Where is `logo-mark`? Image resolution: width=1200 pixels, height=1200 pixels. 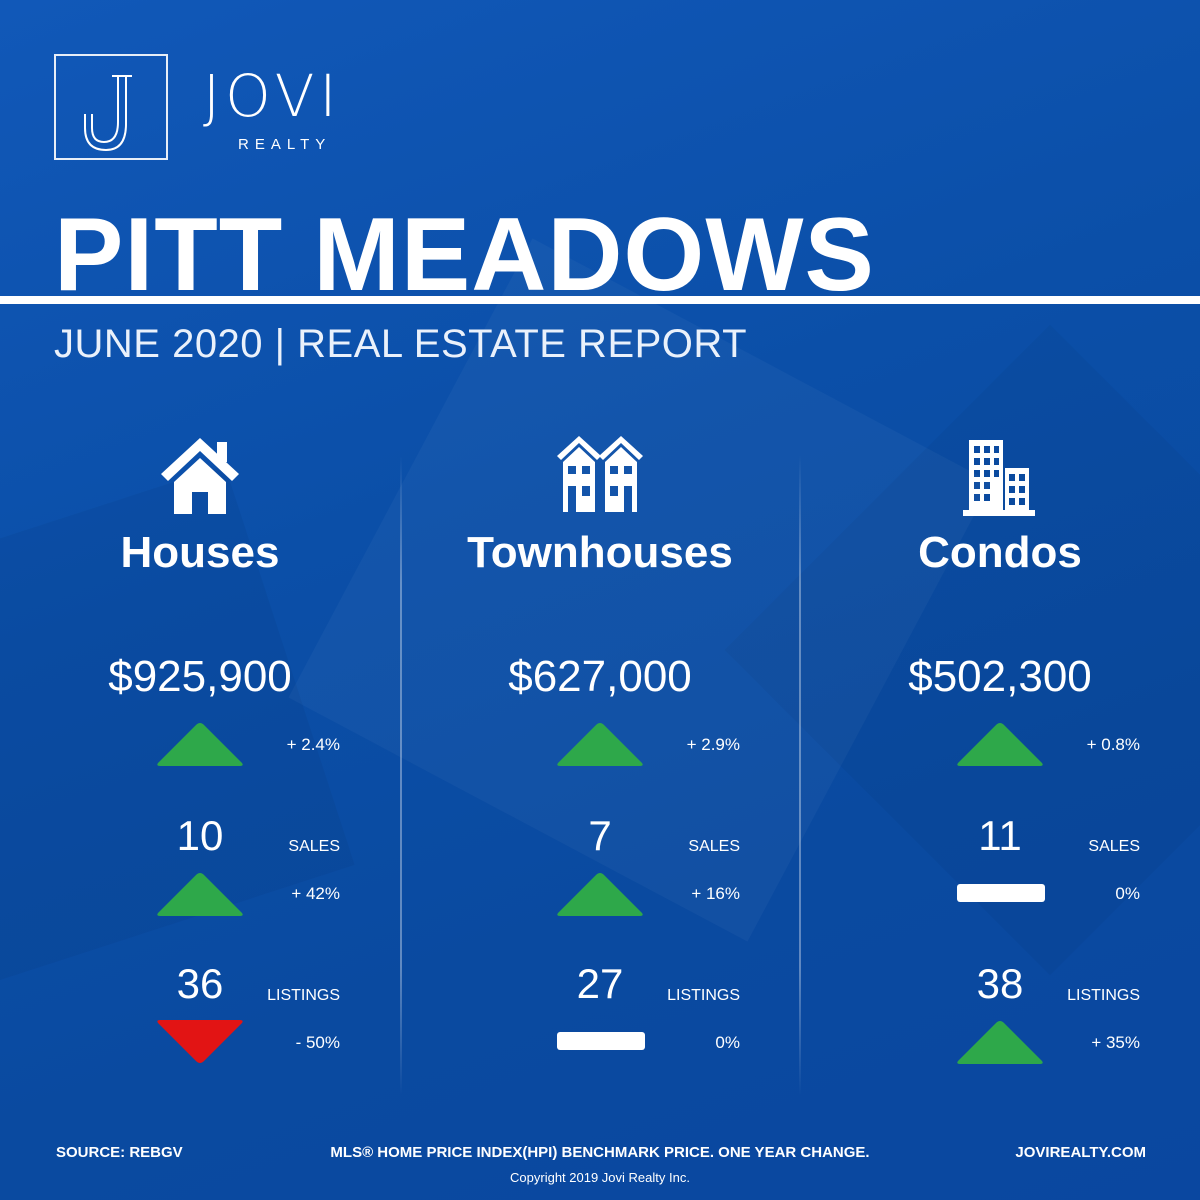
logo-mark is located at coordinates (111, 107).